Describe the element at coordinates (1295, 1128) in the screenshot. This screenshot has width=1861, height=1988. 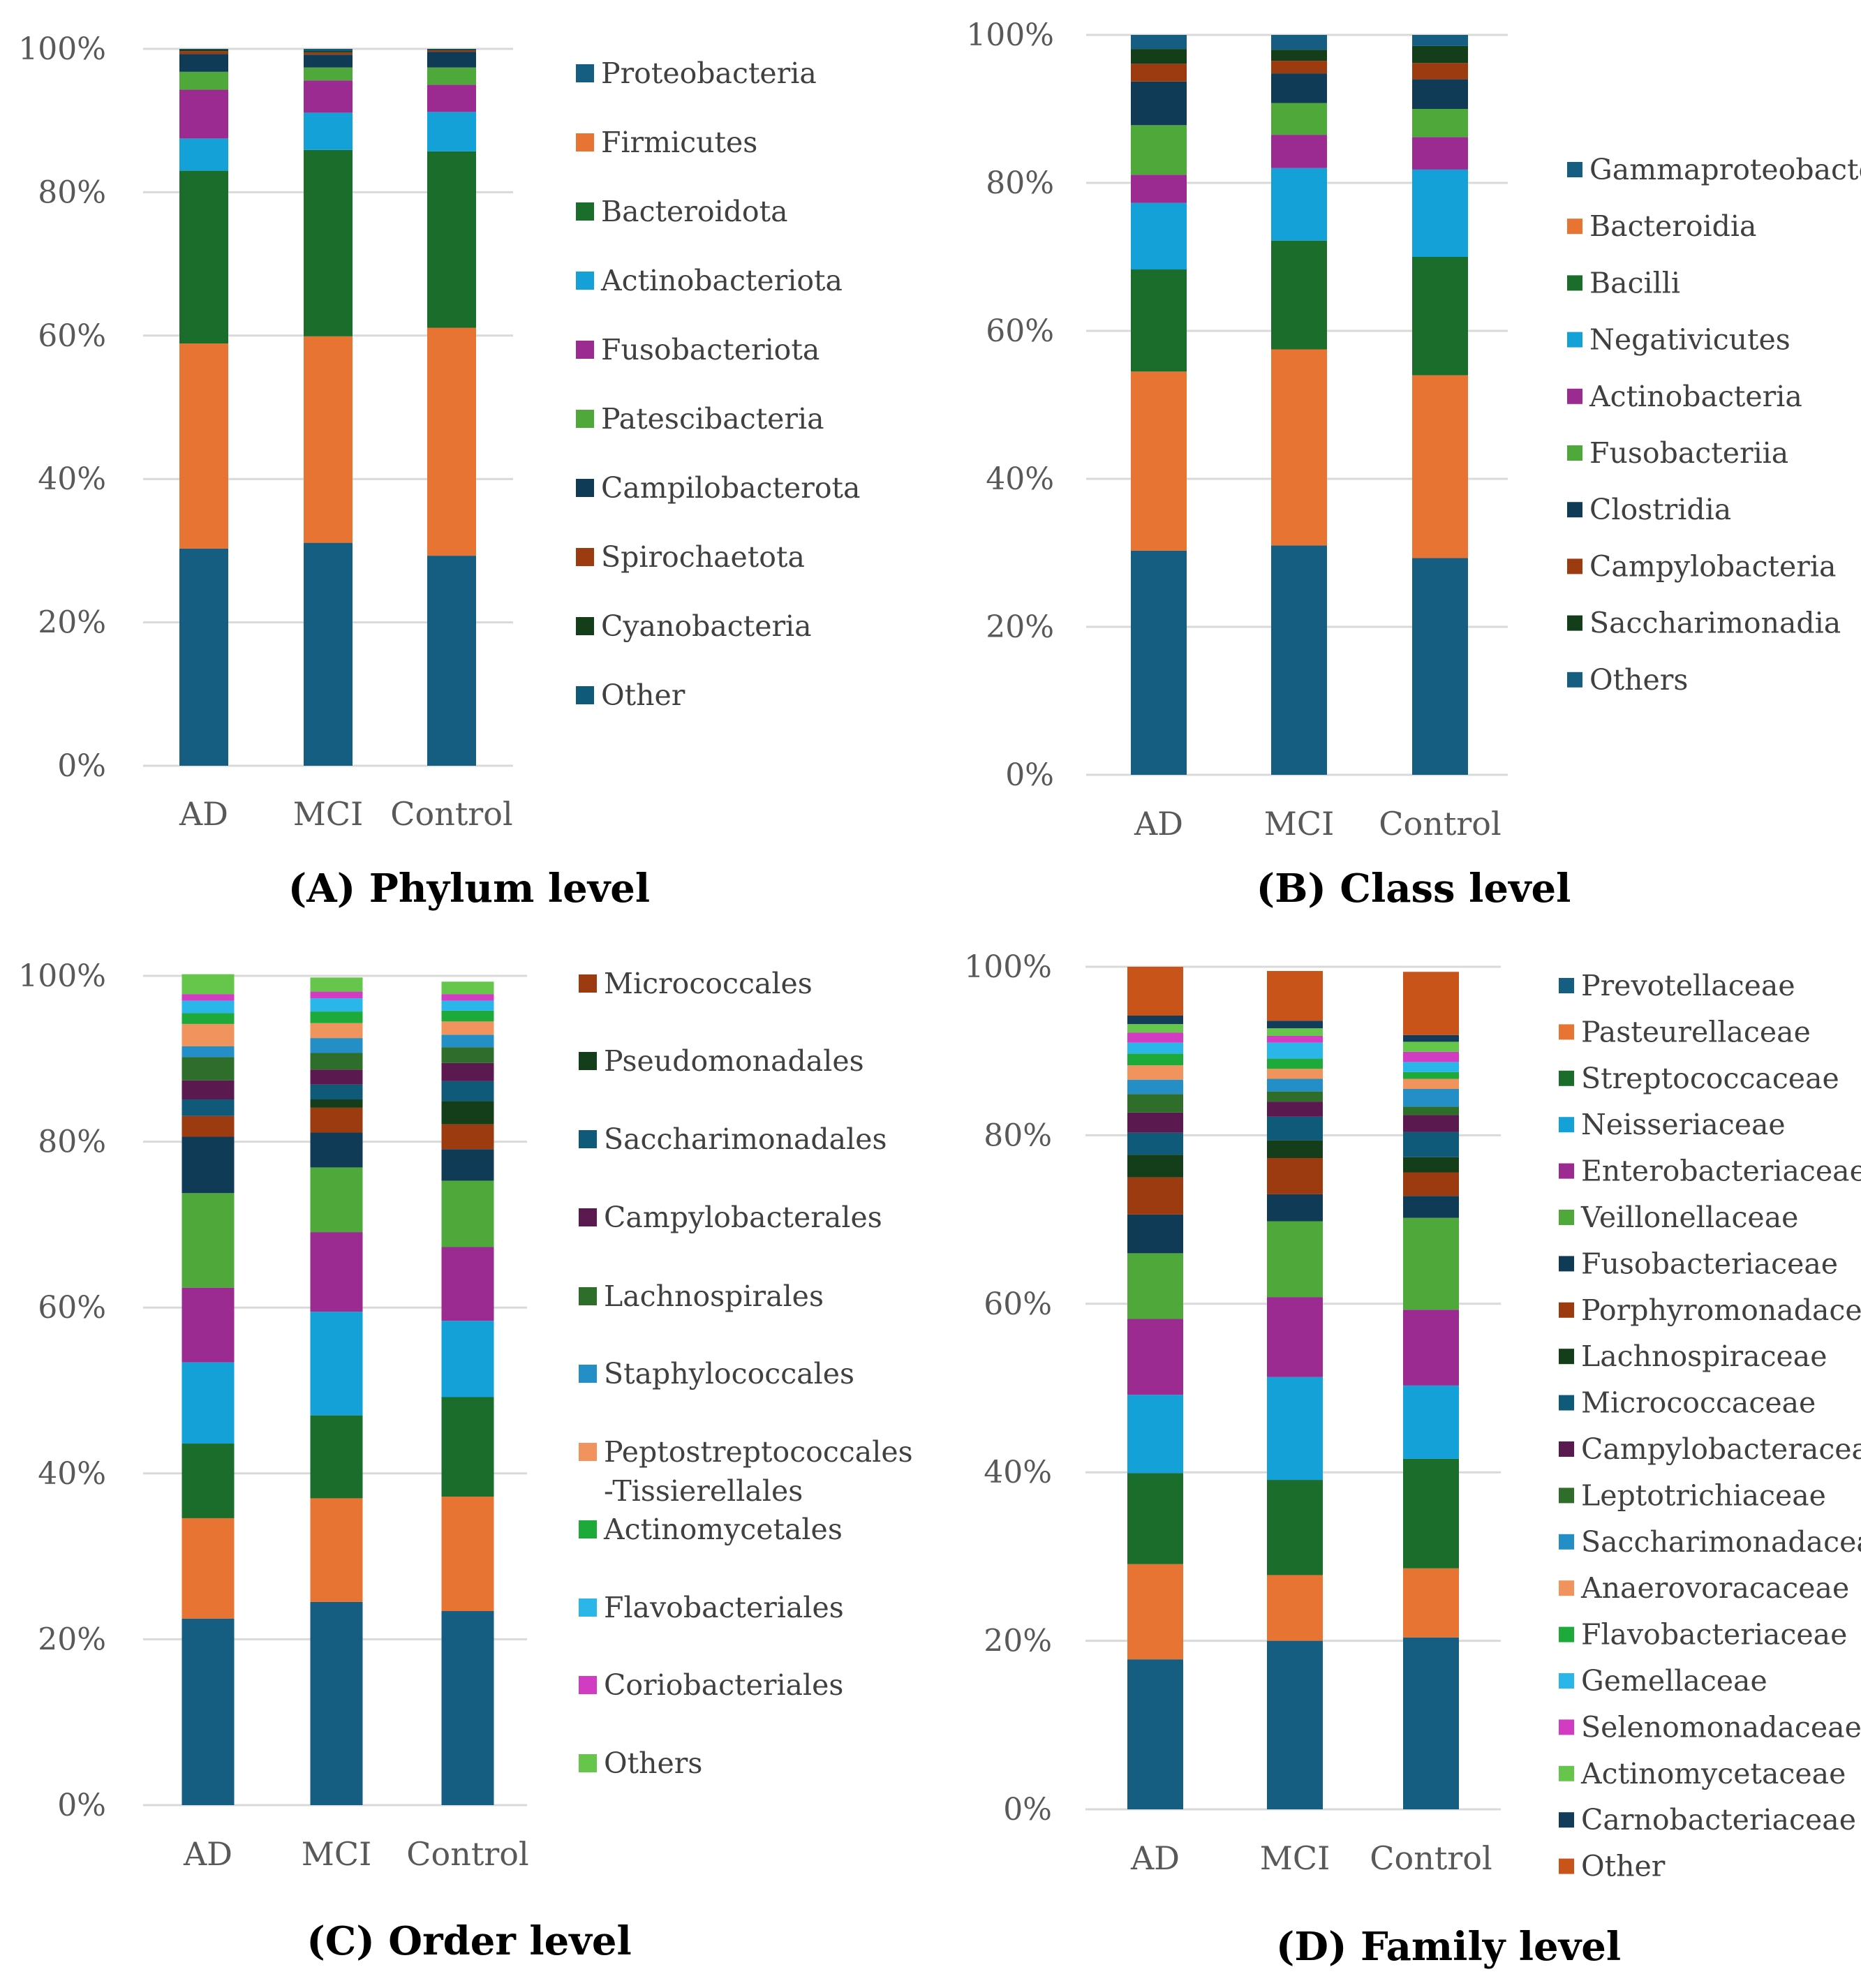
I see `bar-segment-mci-micrococcaceae` at that location.